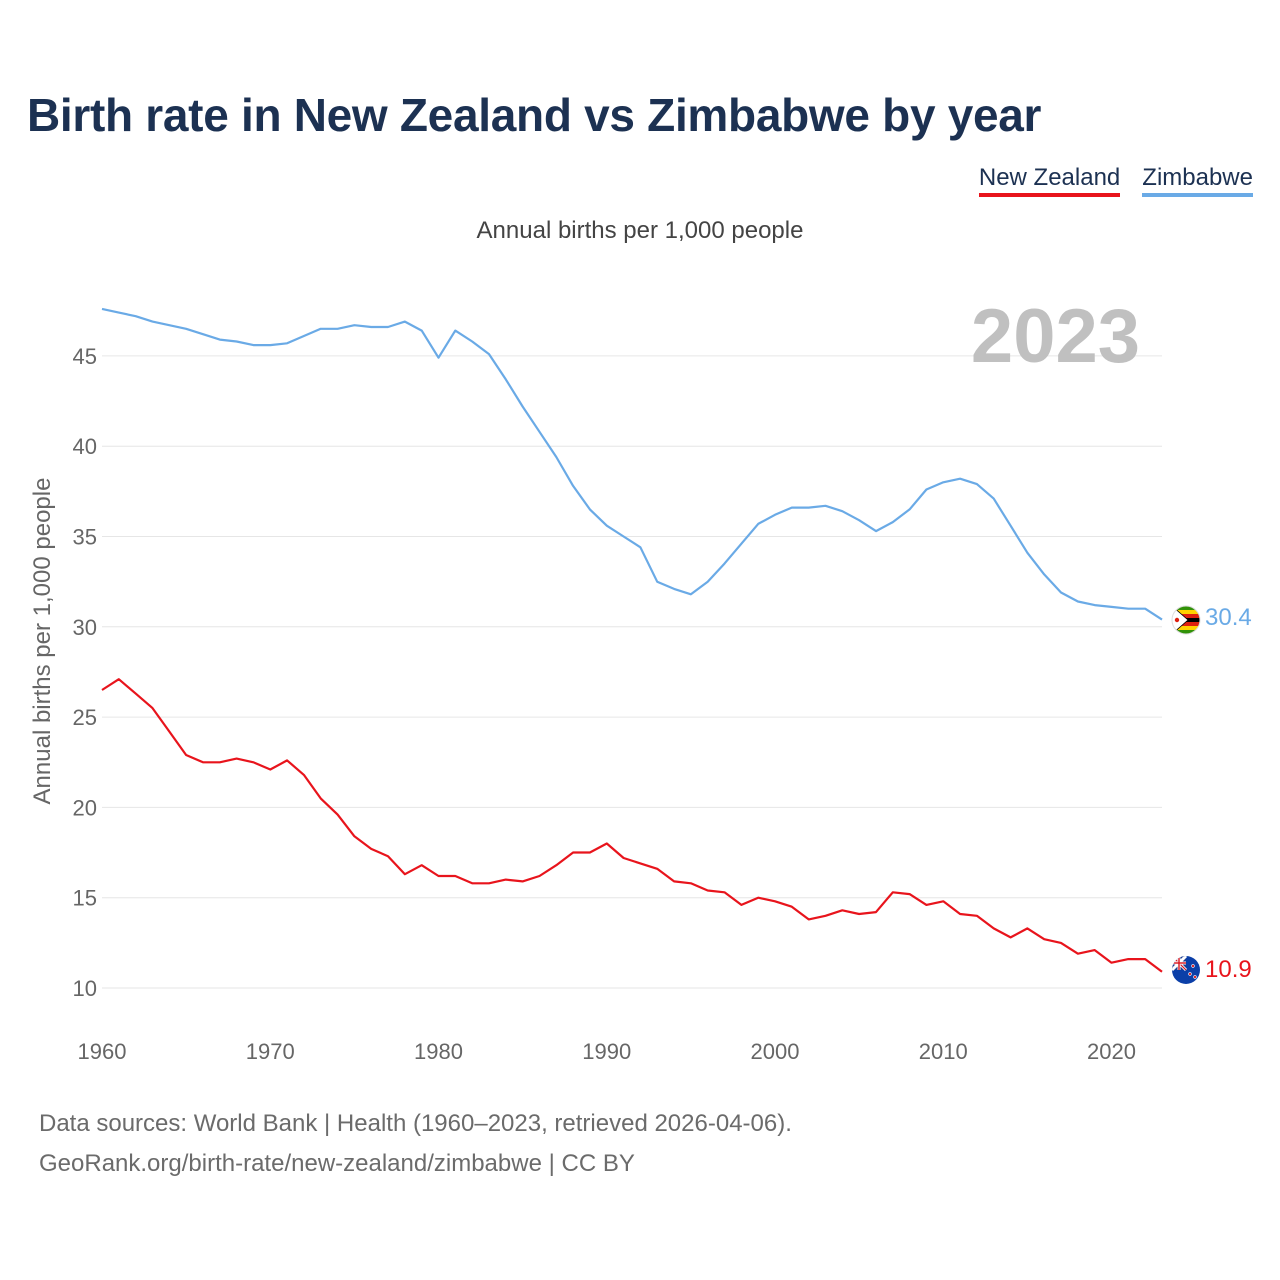  I want to click on new-zealand-flag-icon, so click(1186, 970).